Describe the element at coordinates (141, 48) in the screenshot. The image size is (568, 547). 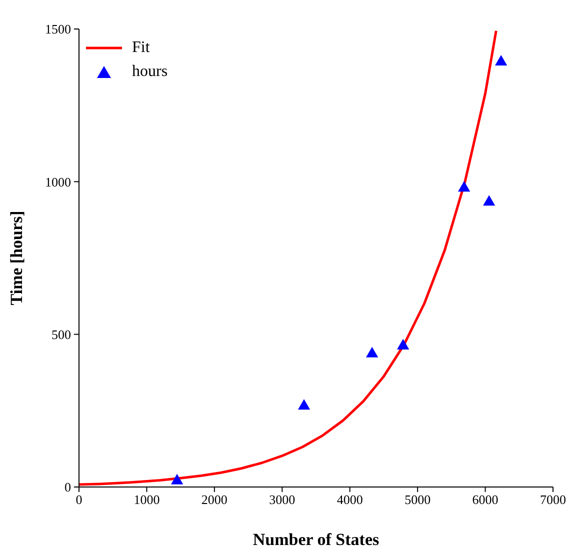
I see `legend-label: Fit` at that location.